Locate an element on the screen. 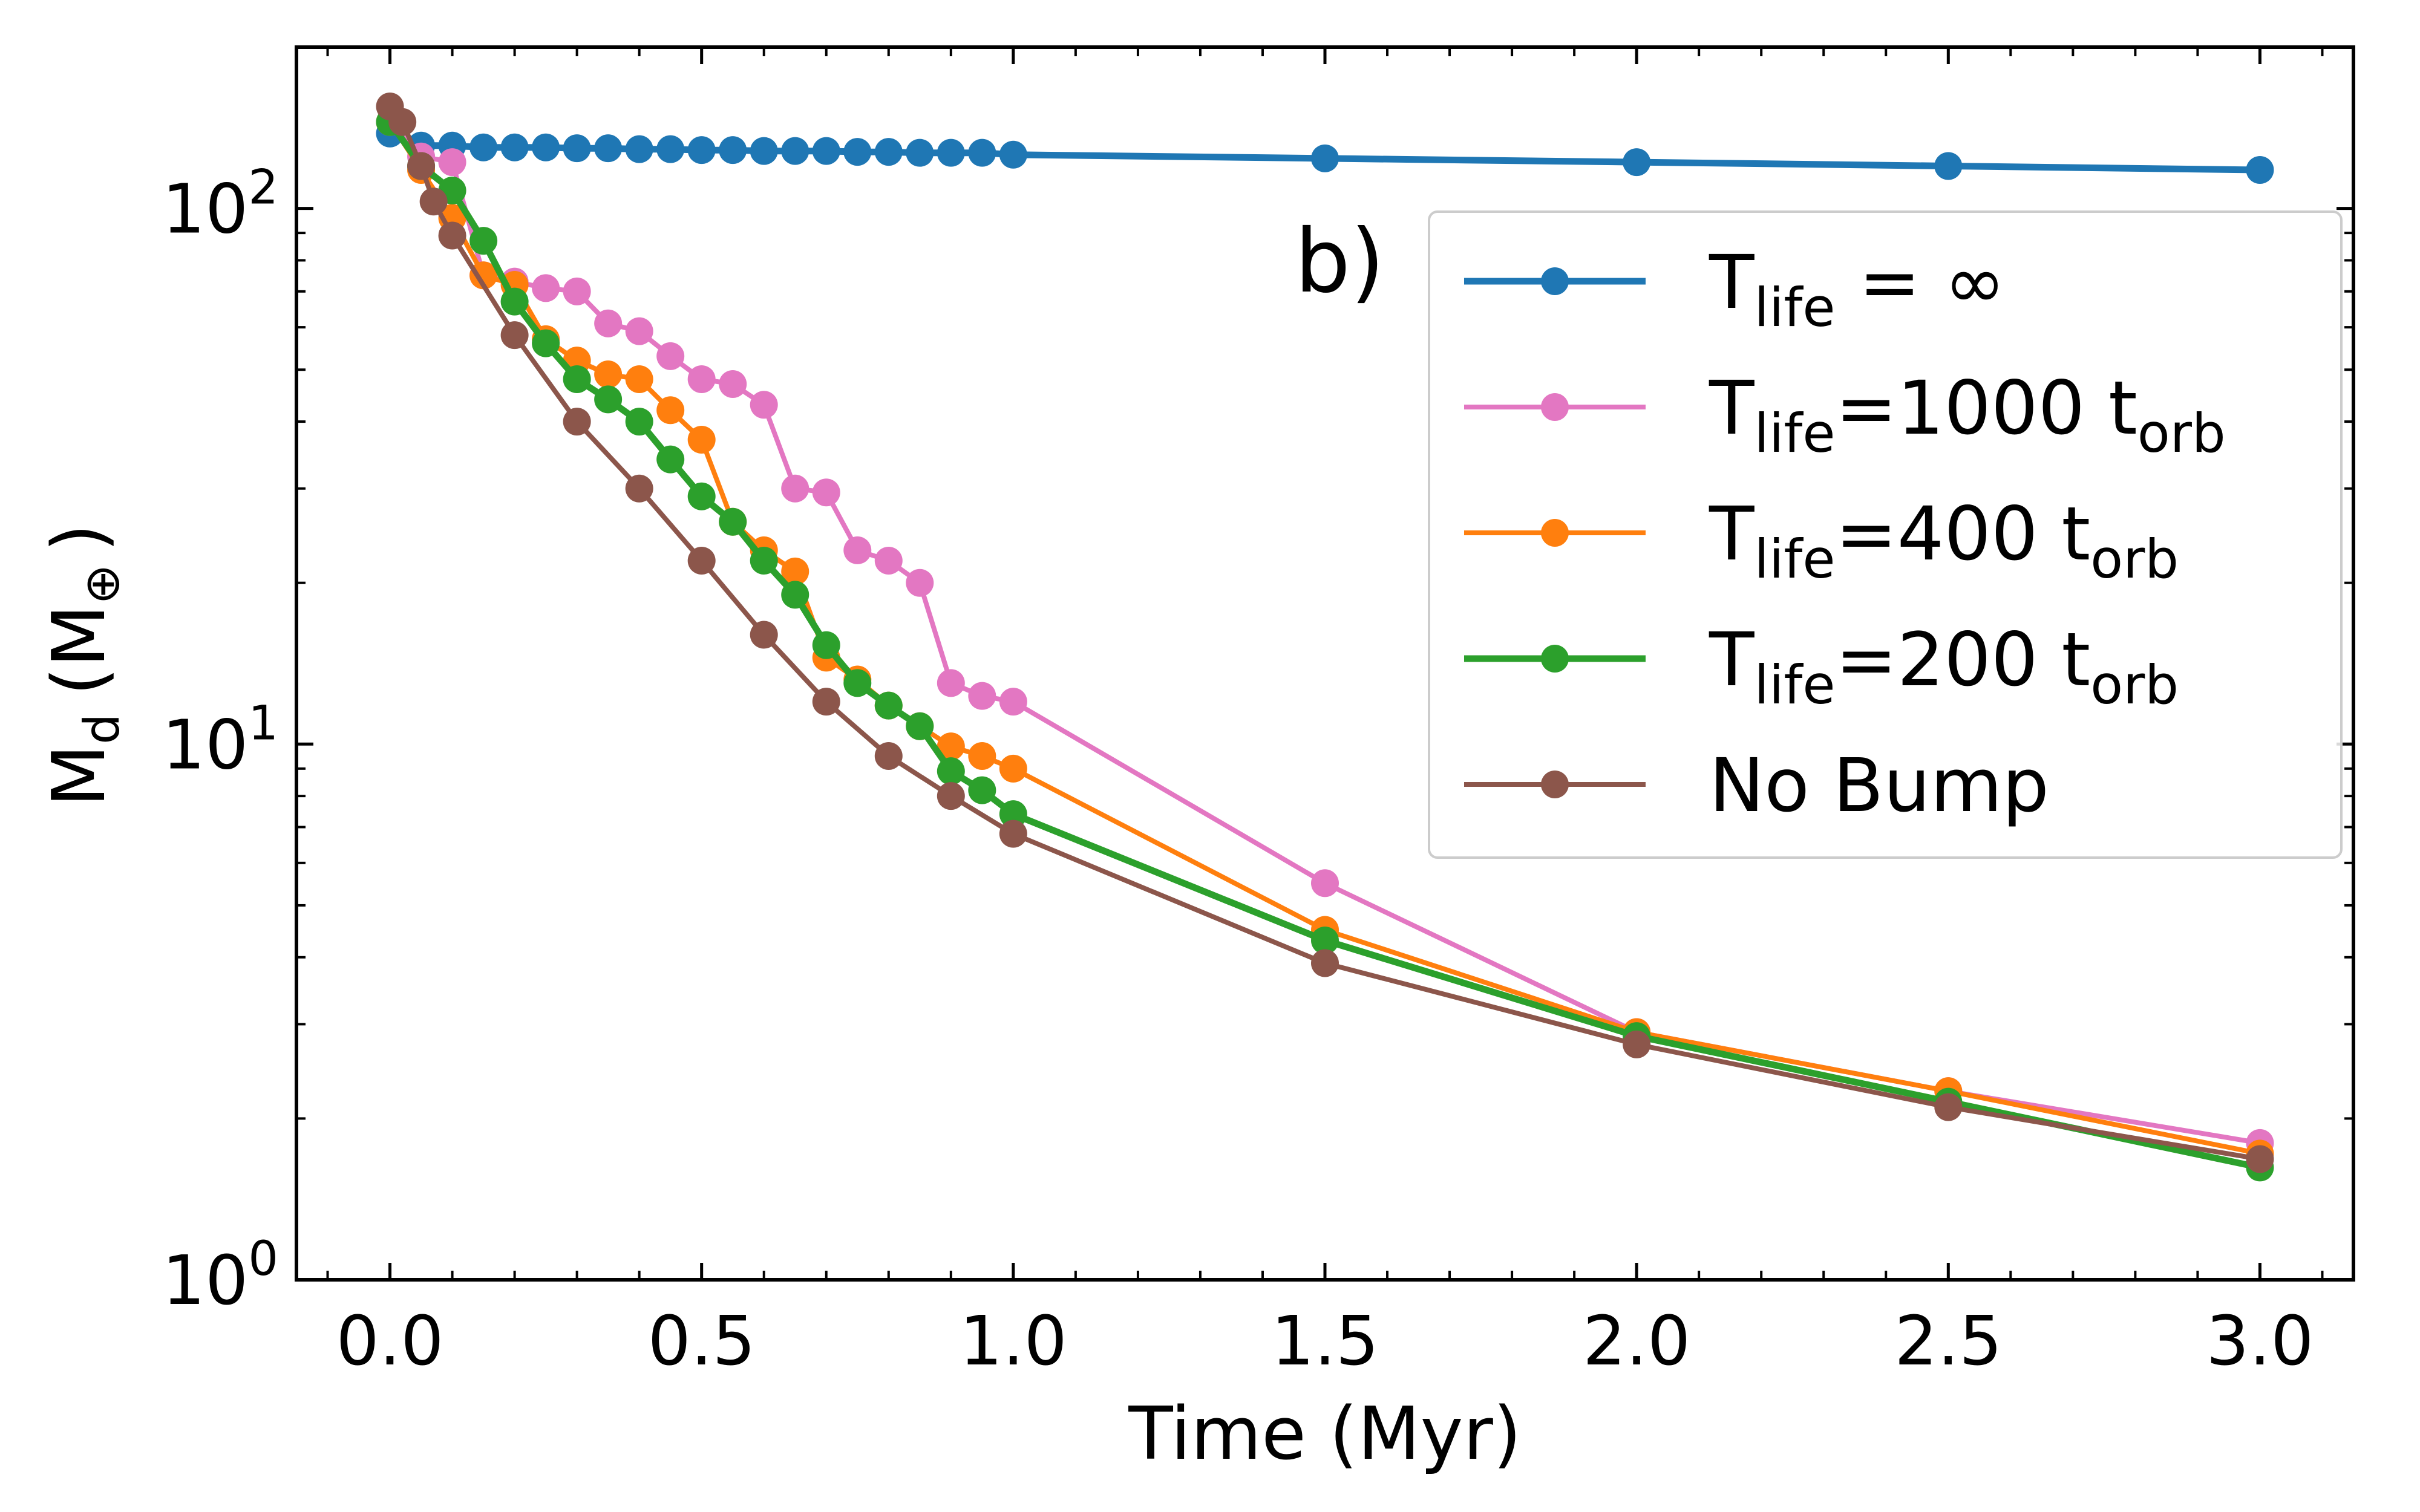 This screenshot has height=1512, width=2420. x-tick-label: 2.0 is located at coordinates (1636, 1341).